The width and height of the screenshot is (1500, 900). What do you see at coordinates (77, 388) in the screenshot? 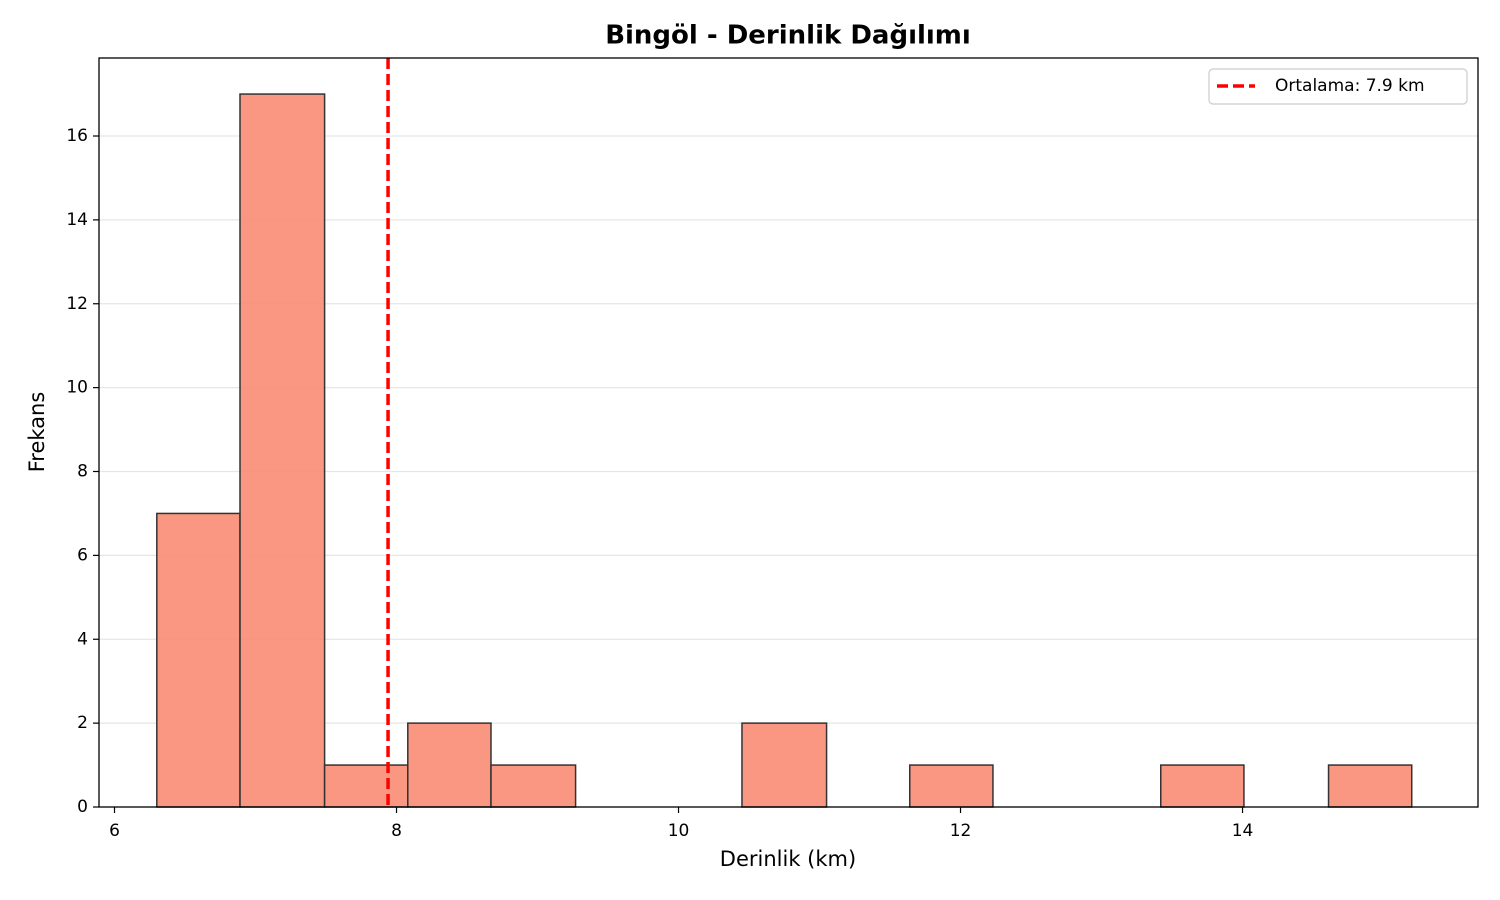
I see `y-tick-label: 10` at bounding box center [77, 388].